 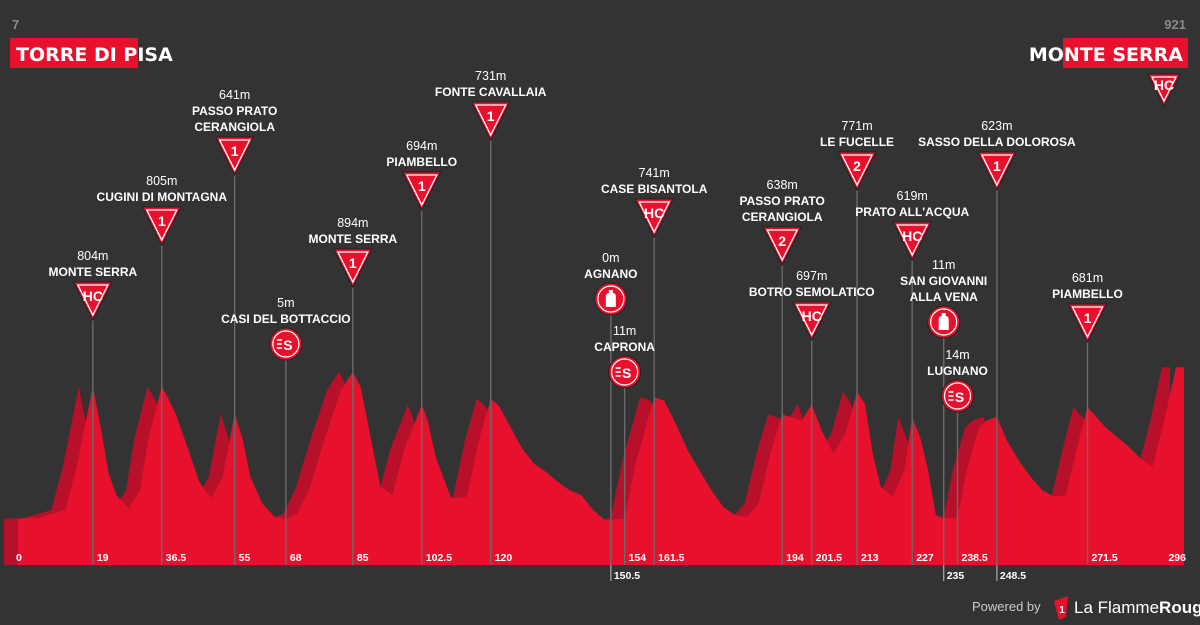 I want to click on waypoint-altitude: 805m, so click(x=161, y=181).